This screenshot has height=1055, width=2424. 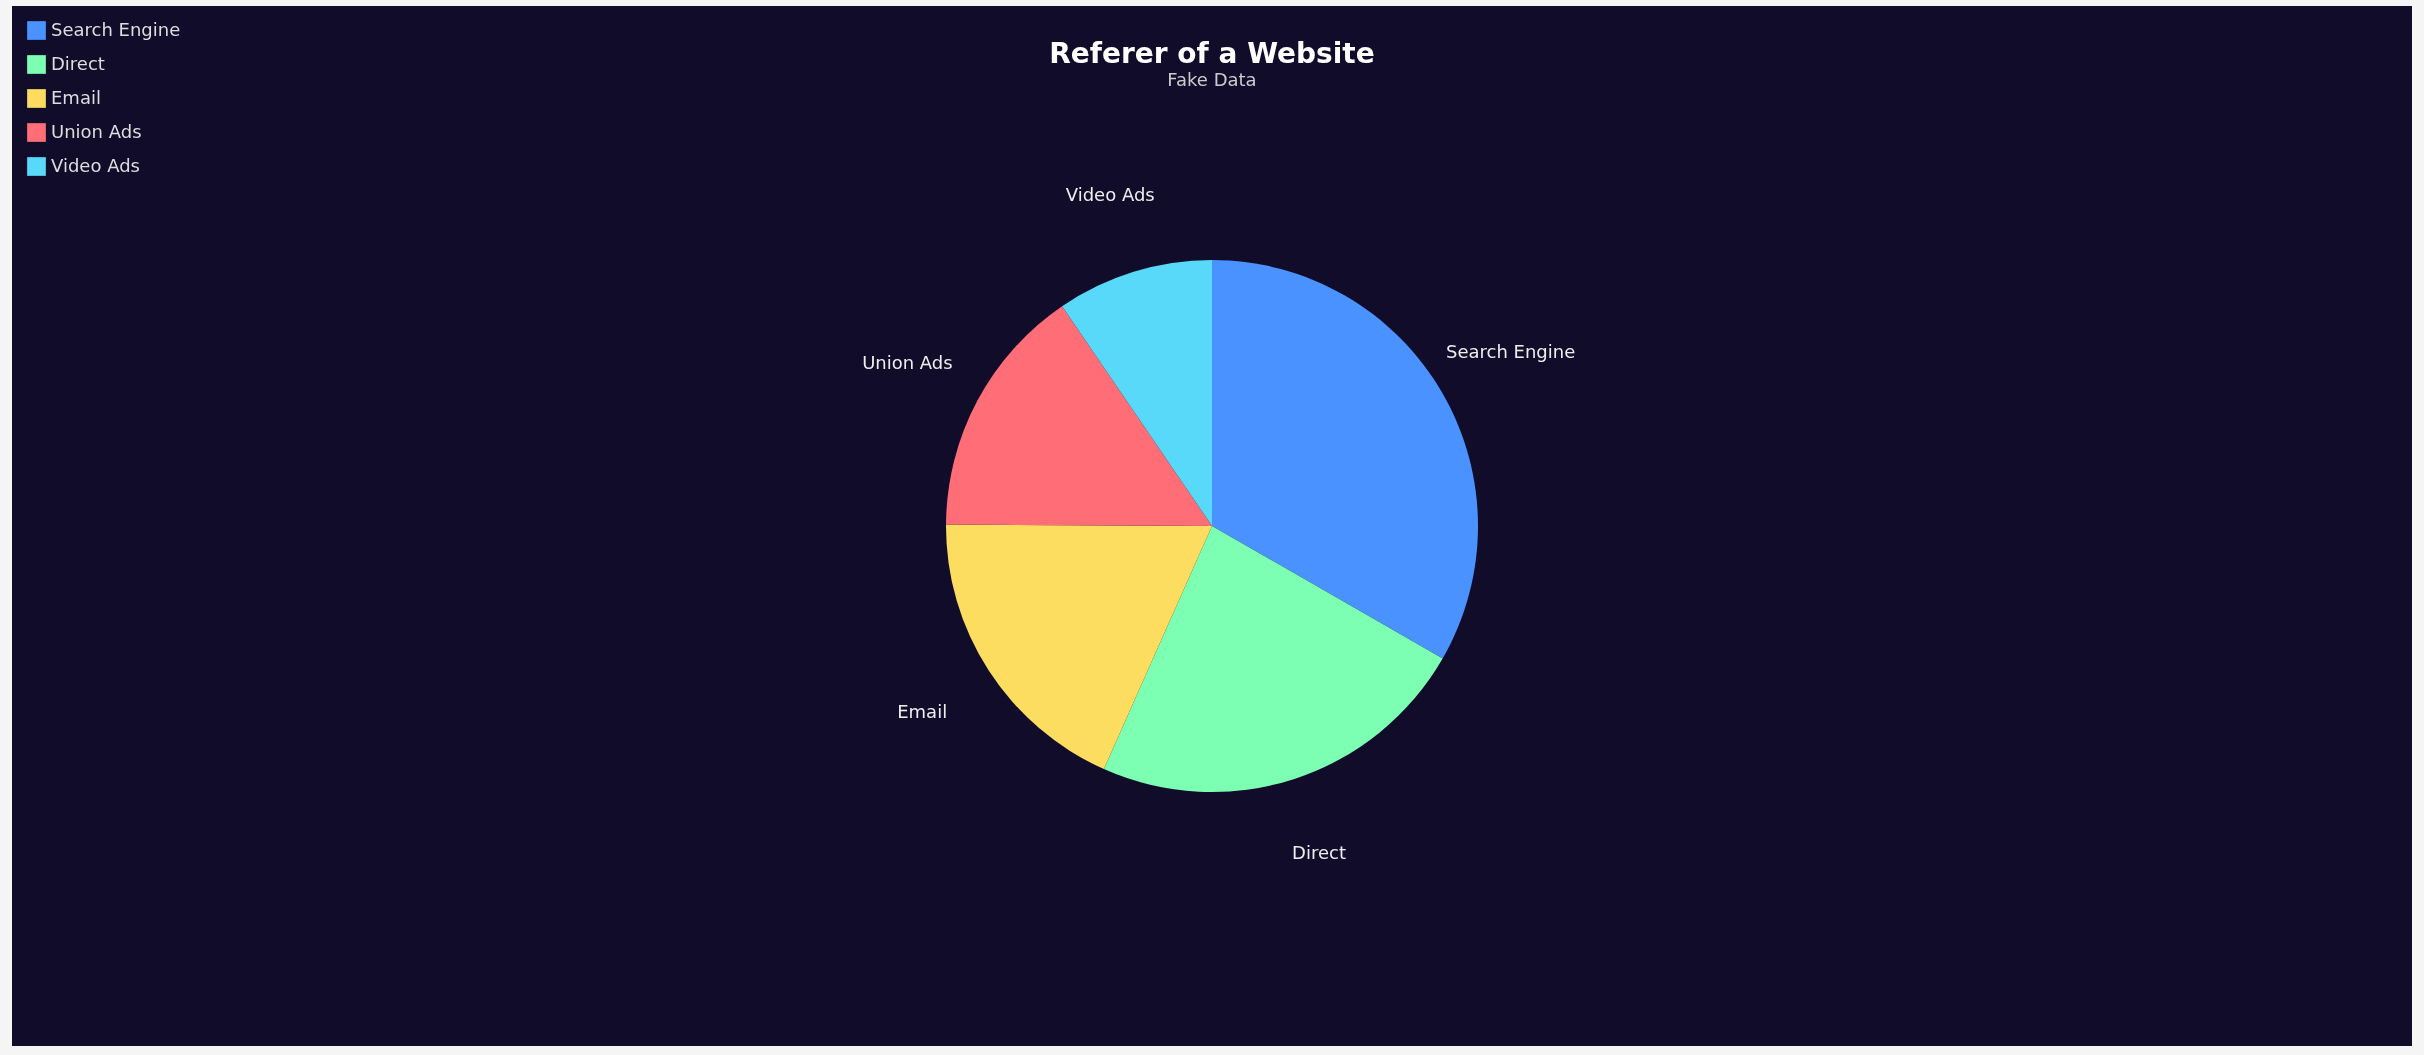 I want to click on slice-label: Direct, so click(x=1319, y=852).